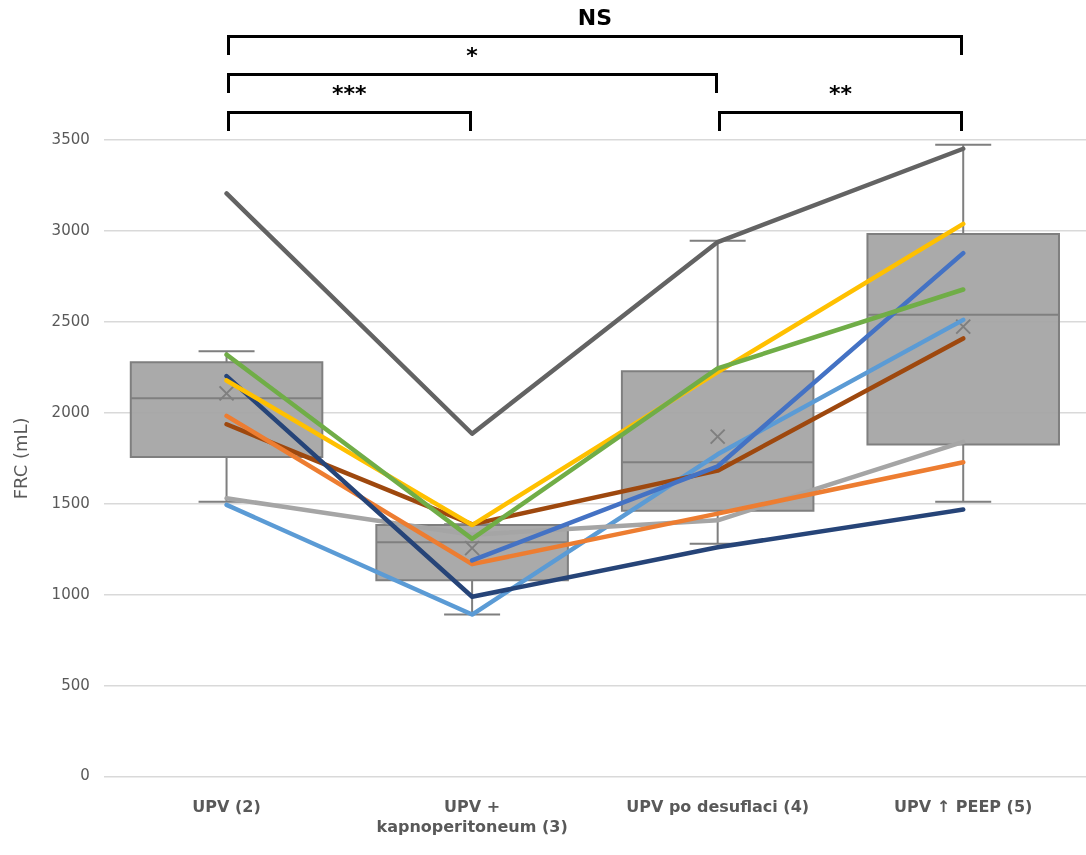 This screenshot has width=1086, height=855. Describe the element at coordinates (70, 320) in the screenshot. I see `y-tick-label: 2500` at that location.